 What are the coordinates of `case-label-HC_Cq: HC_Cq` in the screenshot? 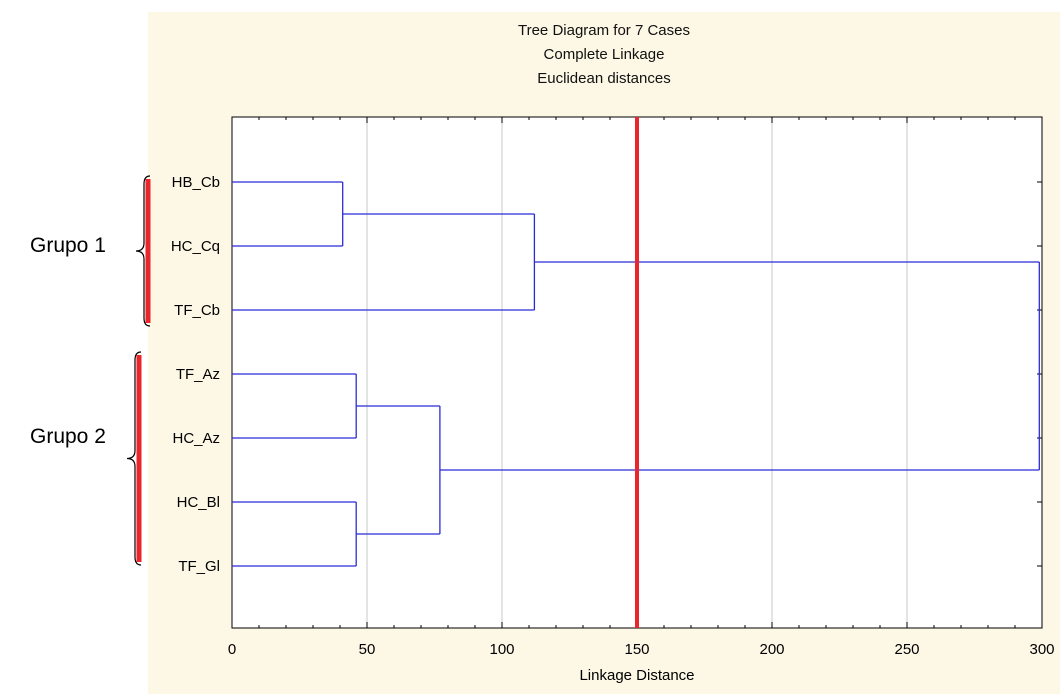 It's located at (195, 246).